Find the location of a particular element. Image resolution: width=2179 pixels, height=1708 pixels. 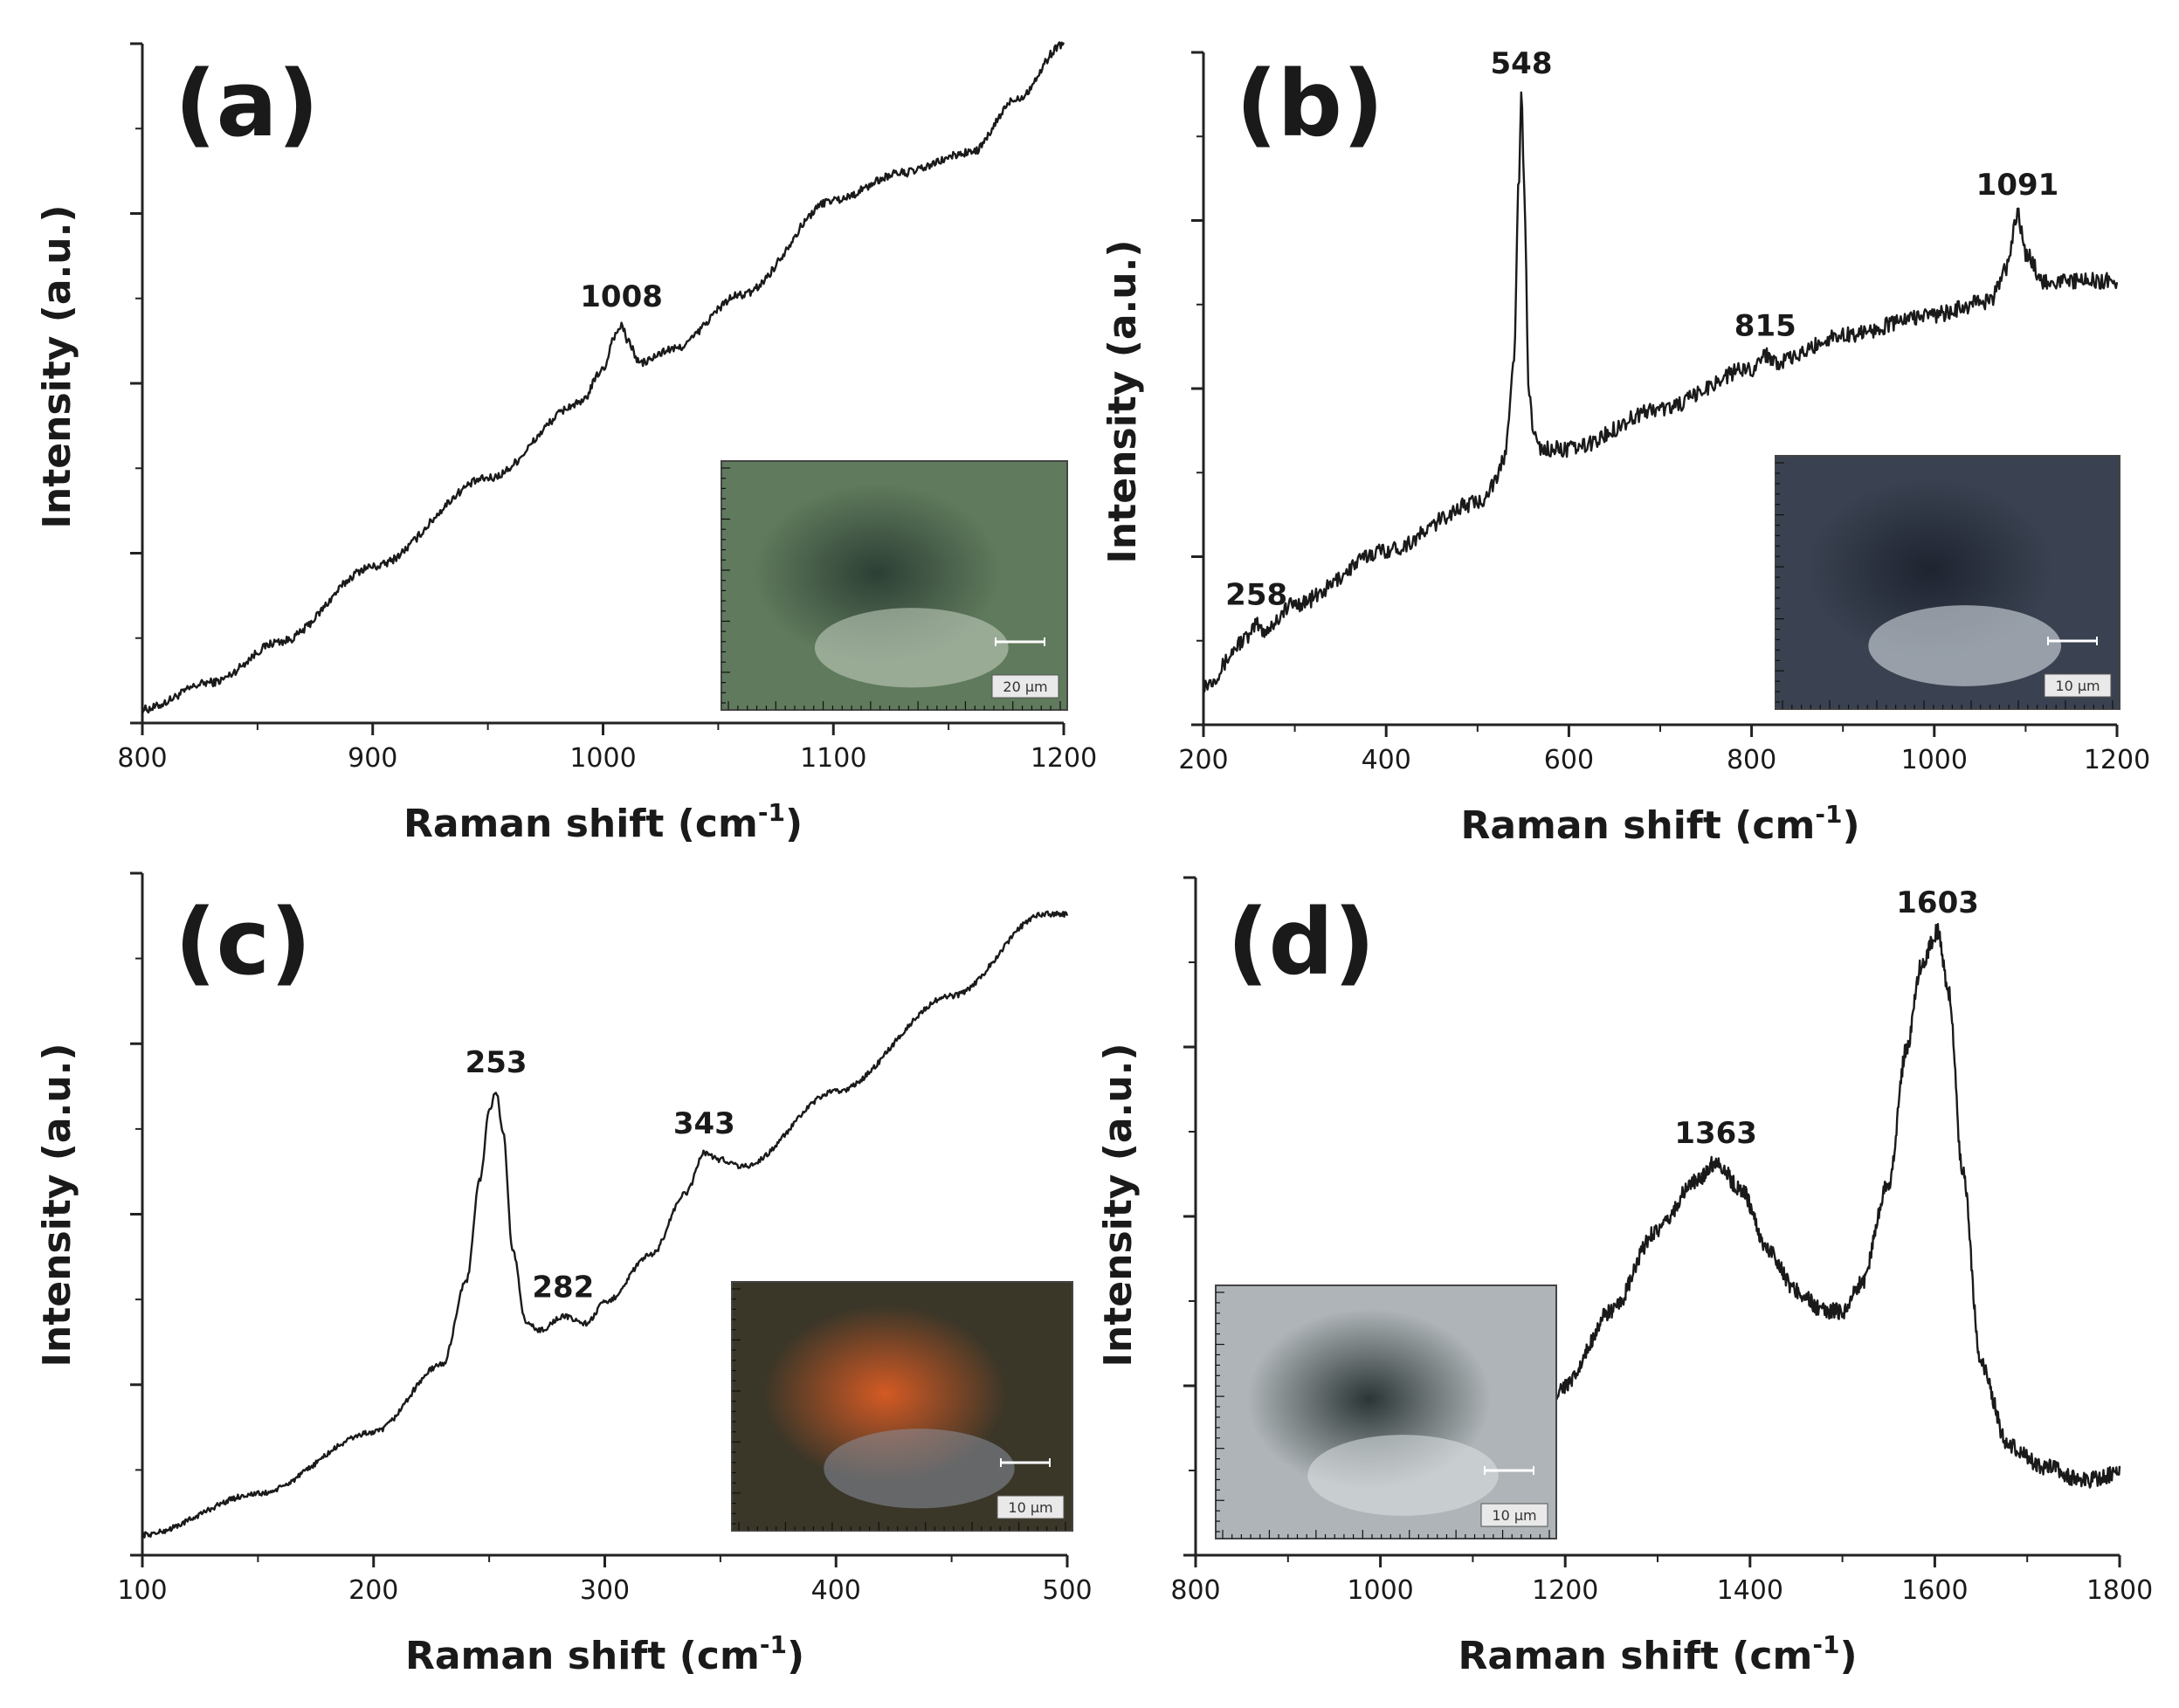

x-tick-label: 1800 is located at coordinates (2119, 1590).